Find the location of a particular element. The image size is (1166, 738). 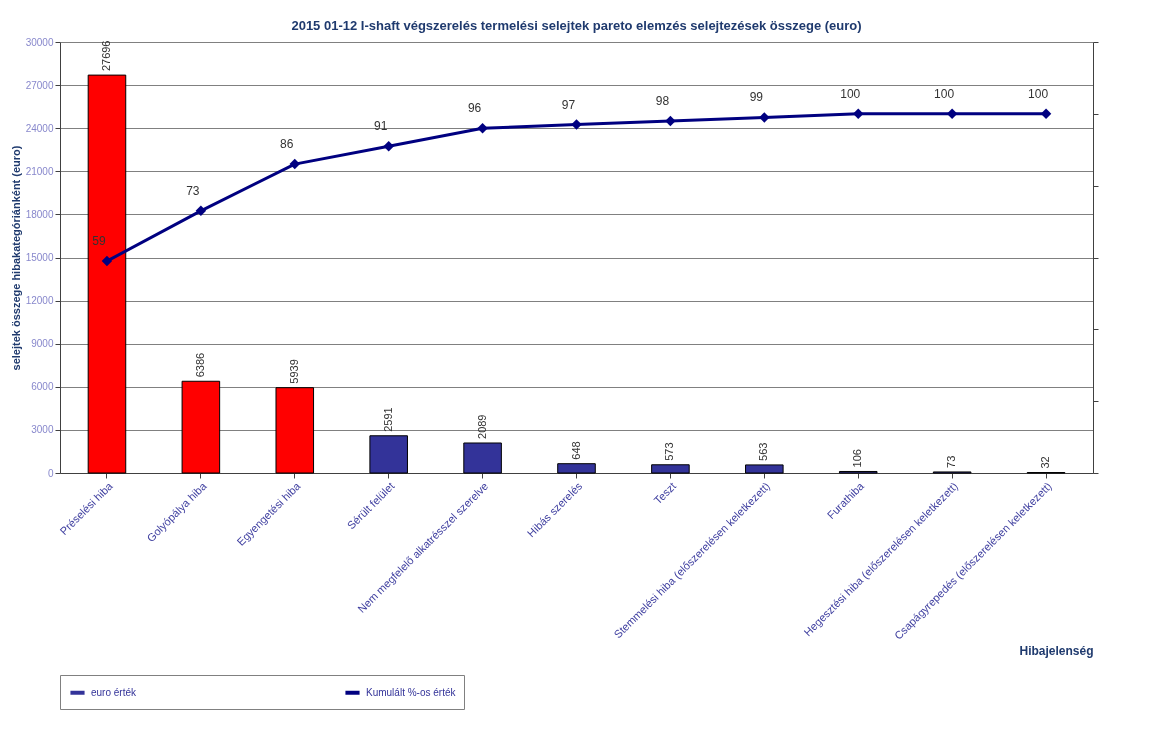

legend-label: Kumulált %-os érték is located at coordinates (411, 692).